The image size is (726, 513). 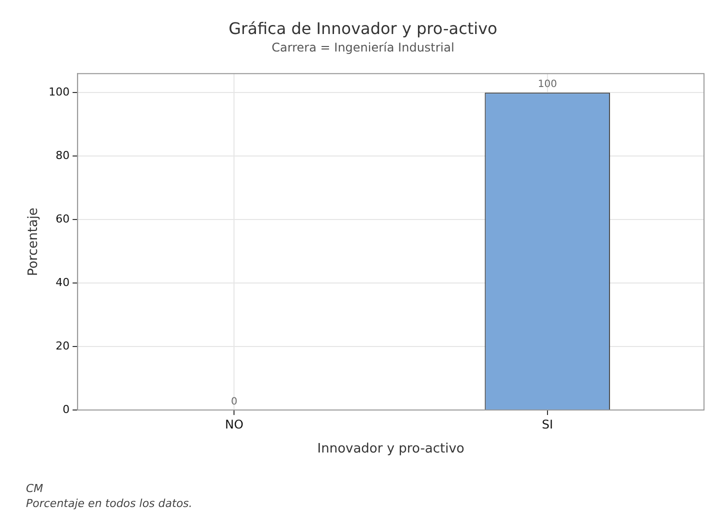 I want to click on y-tick-label: 0, so click(x=66, y=409).